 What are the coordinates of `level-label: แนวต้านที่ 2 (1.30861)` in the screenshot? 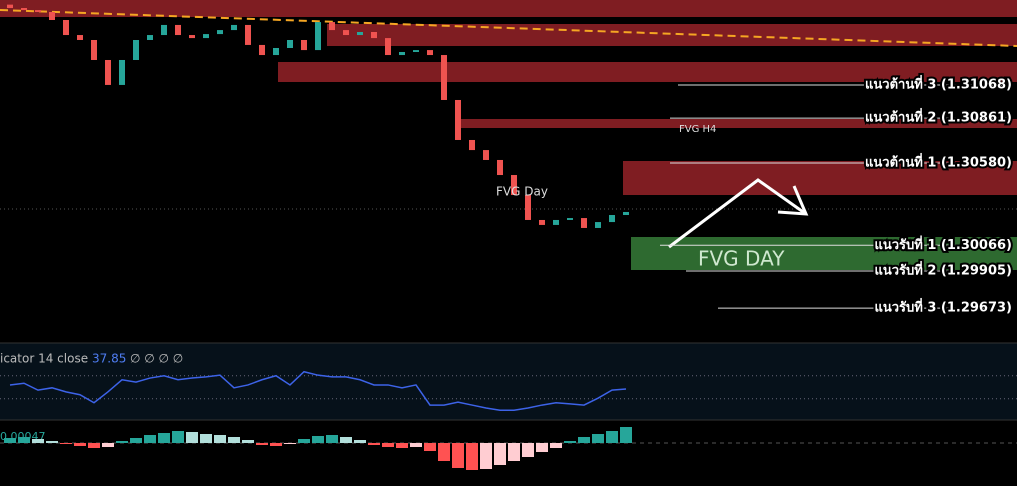 It's located at (938, 117).